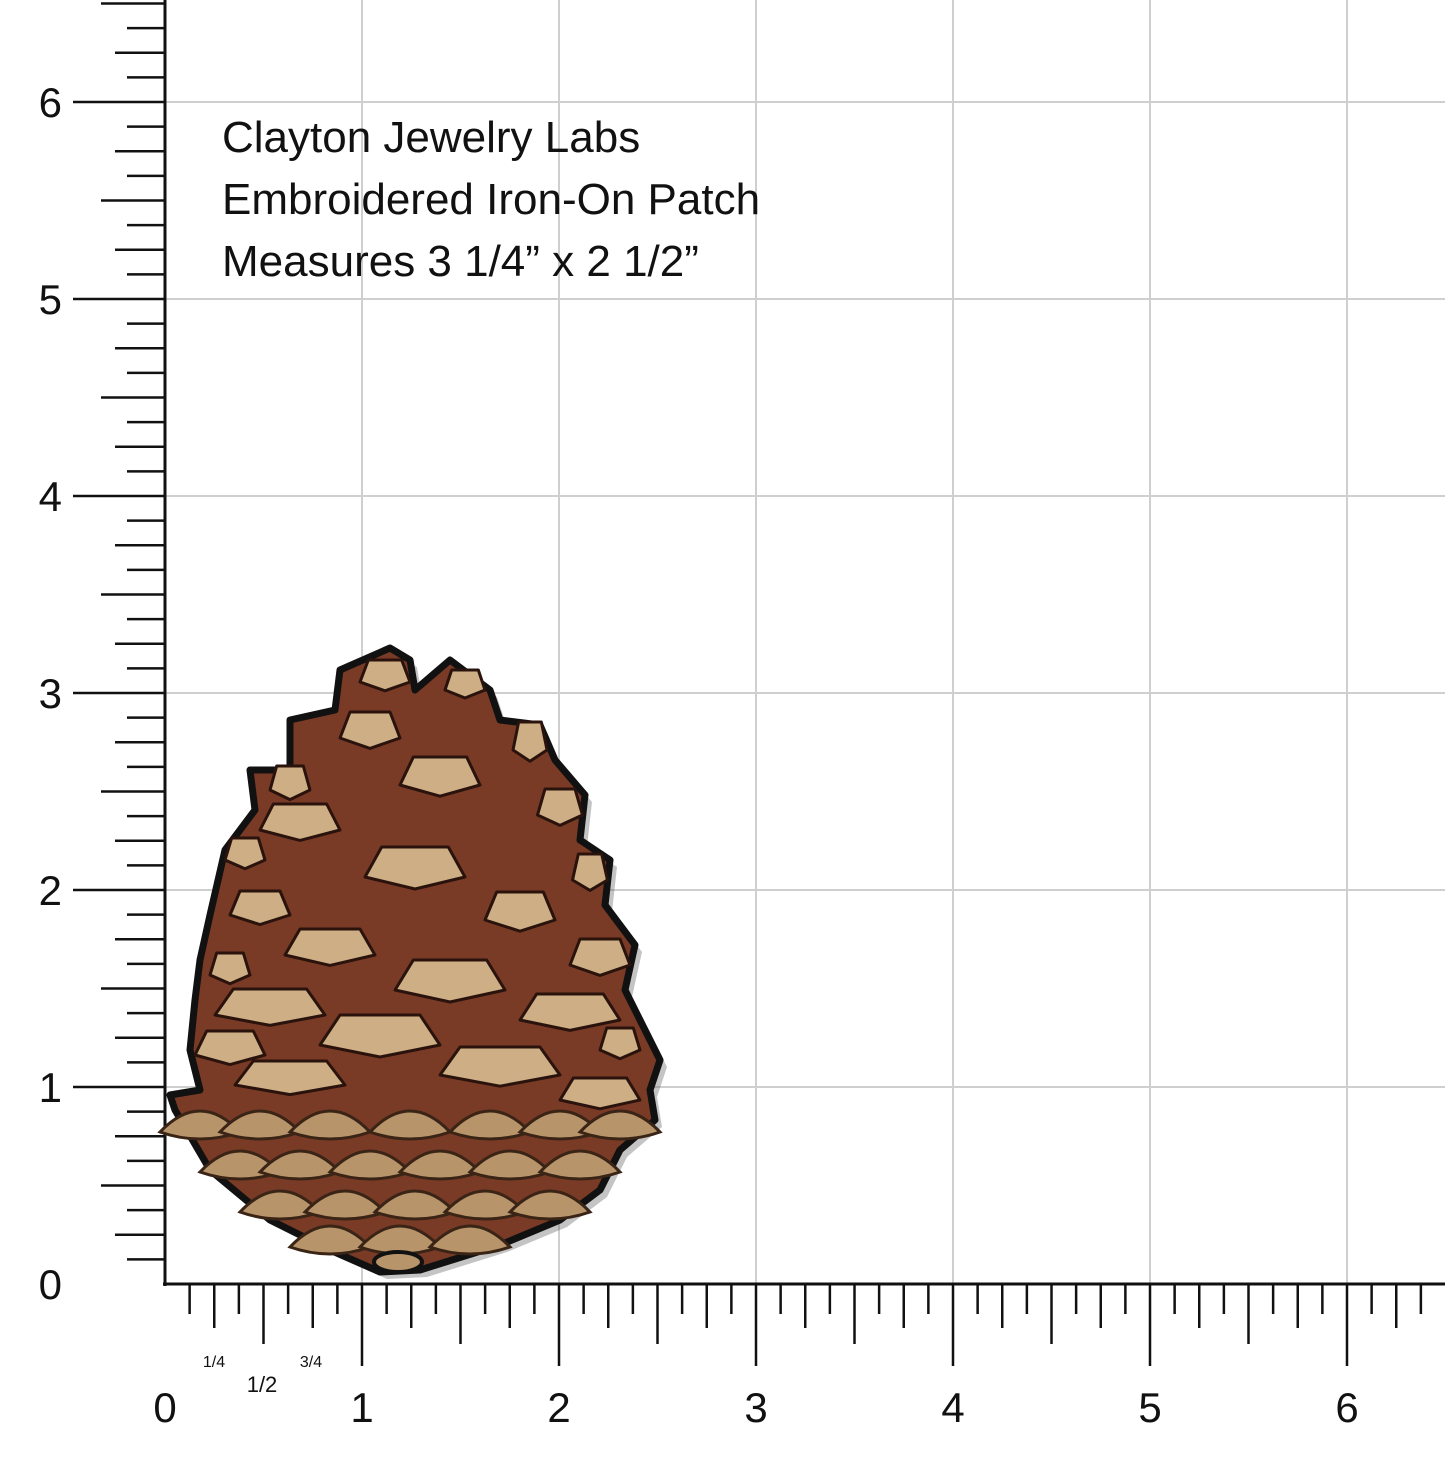 This screenshot has height=1475, width=1445. I want to click on x-ruler-label: 3, so click(755, 1407).